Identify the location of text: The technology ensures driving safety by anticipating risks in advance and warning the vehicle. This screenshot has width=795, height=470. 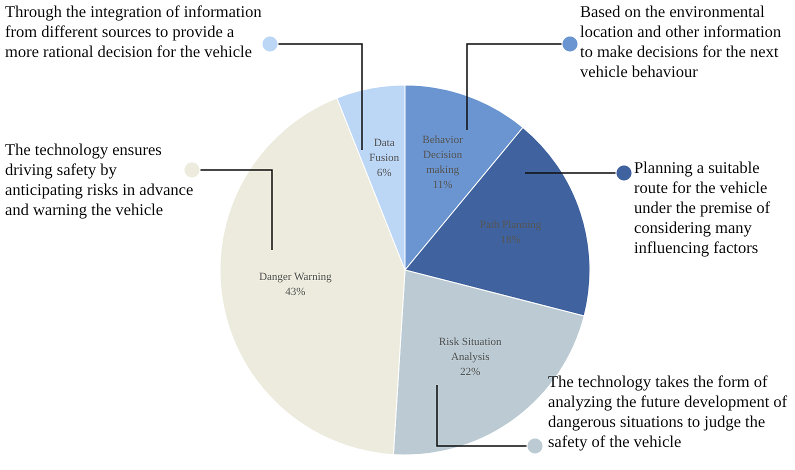
(99, 180).